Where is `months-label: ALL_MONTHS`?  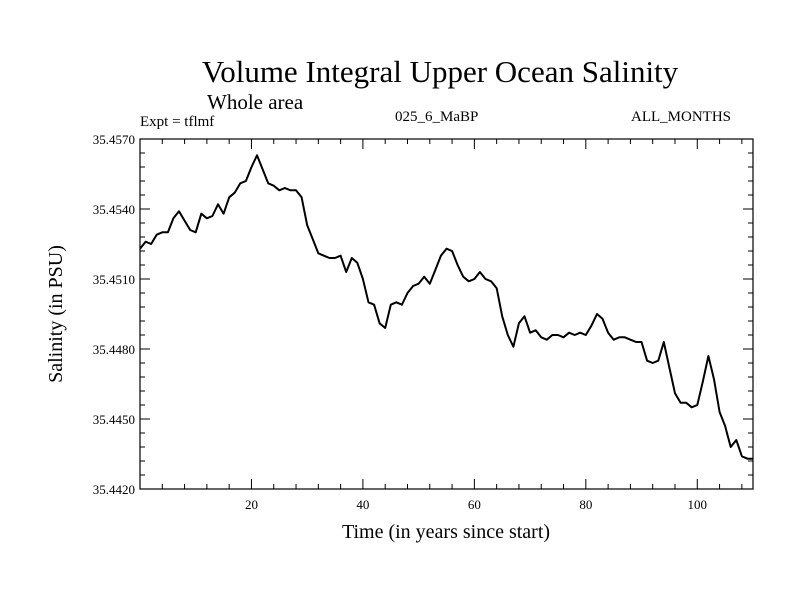 months-label: ALL_MONTHS is located at coordinates (681, 117).